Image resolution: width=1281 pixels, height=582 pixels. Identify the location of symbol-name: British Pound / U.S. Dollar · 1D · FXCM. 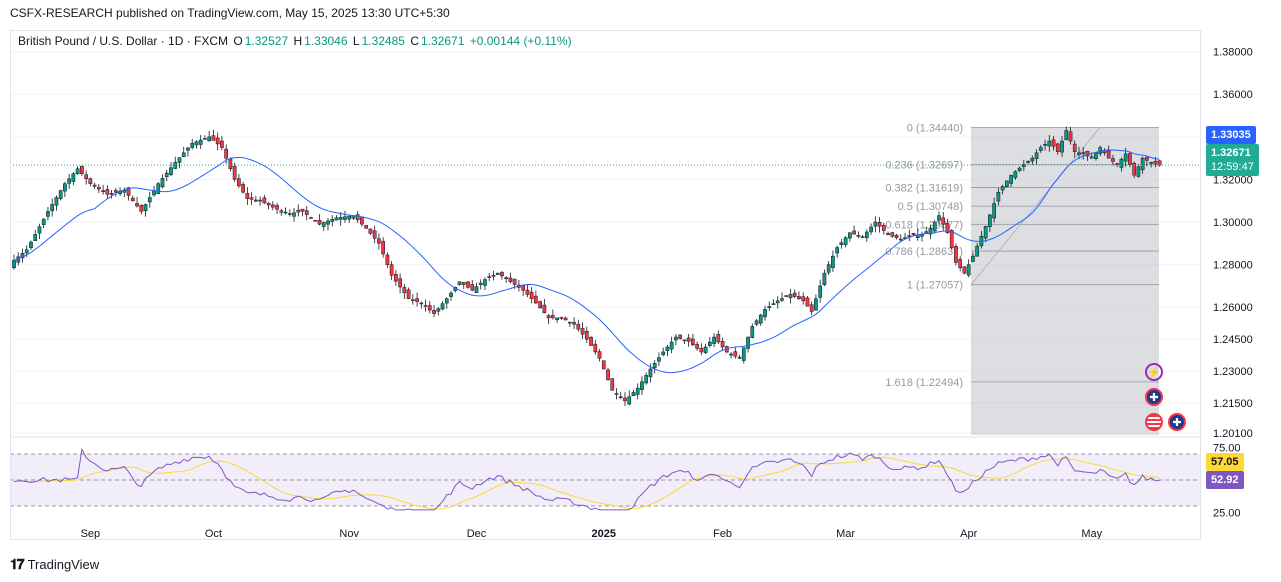
(123, 41).